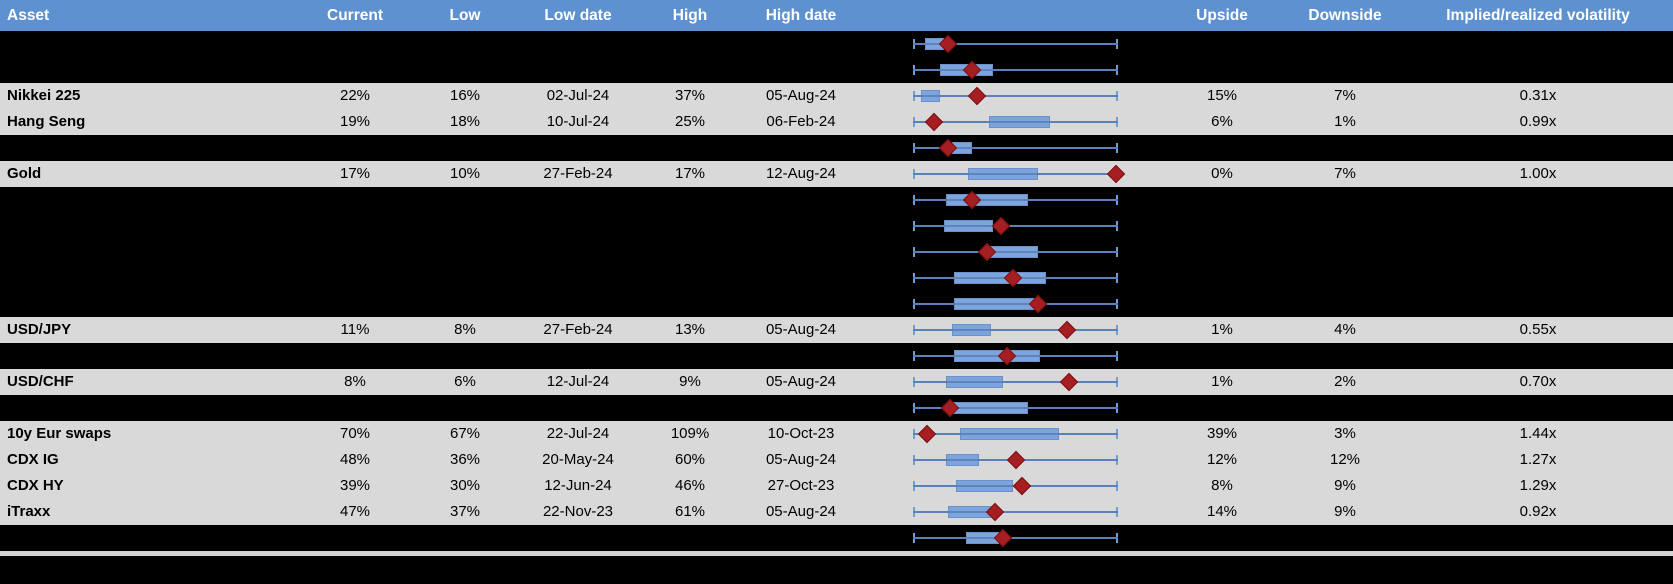  What do you see at coordinates (465, 95) in the screenshot?
I see `cell-low: 16%` at bounding box center [465, 95].